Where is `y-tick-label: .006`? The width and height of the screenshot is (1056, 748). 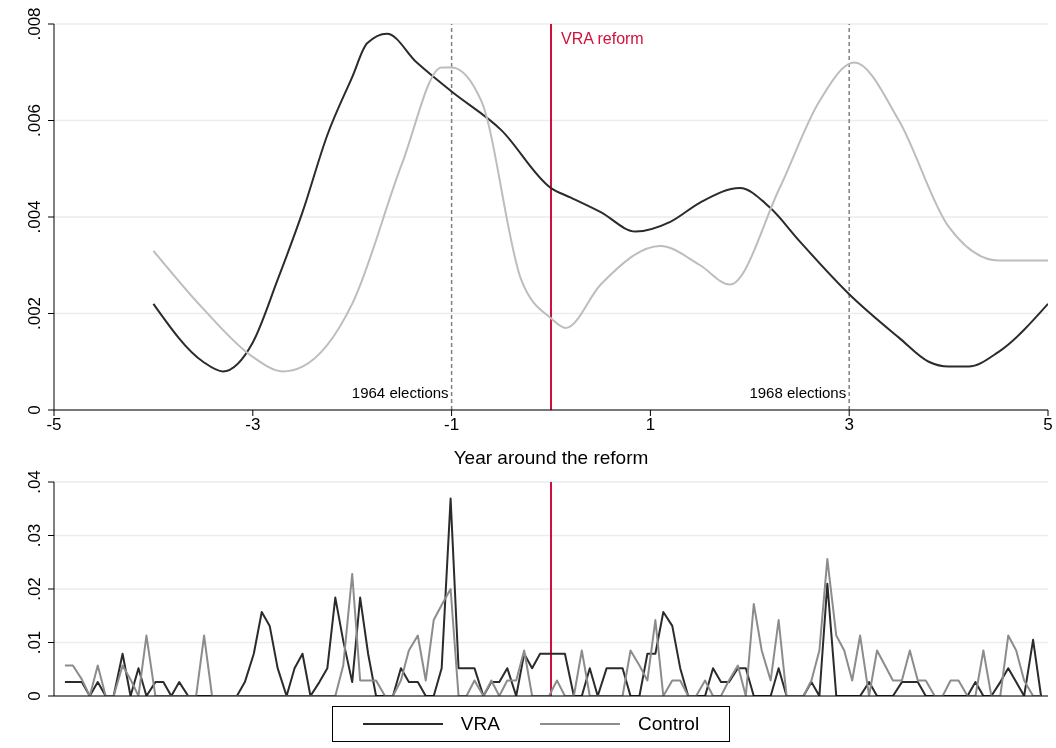
y-tick-label: .006 is located at coordinates (34, 120).